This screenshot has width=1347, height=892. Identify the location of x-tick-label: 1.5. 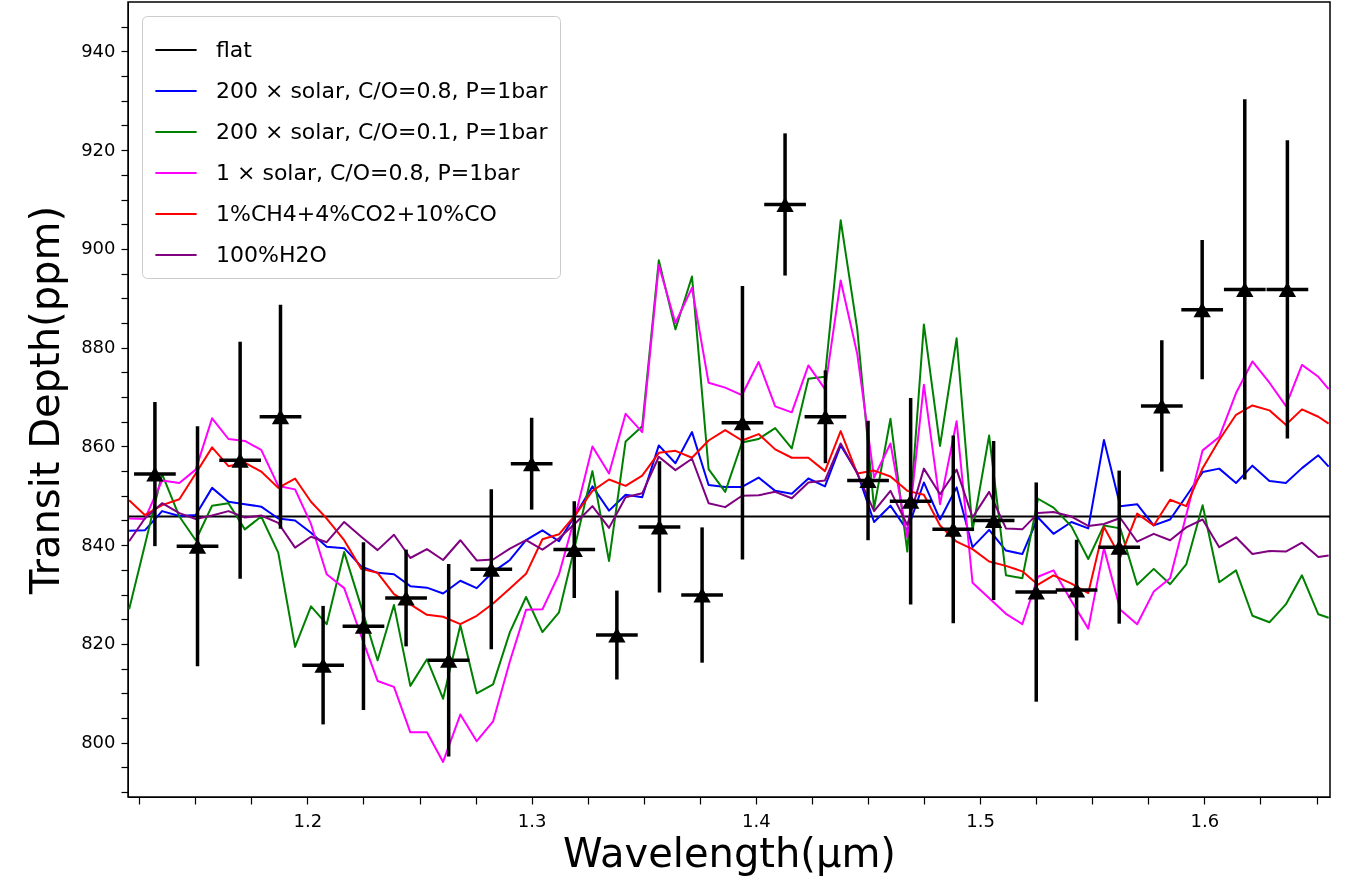
(980, 820).